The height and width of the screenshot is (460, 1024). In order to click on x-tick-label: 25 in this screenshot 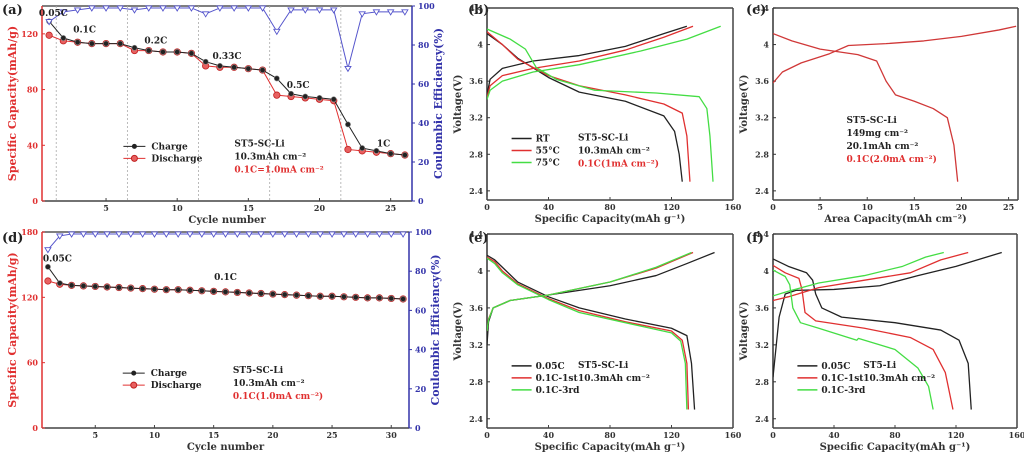, I will do `click(1008, 207)`.